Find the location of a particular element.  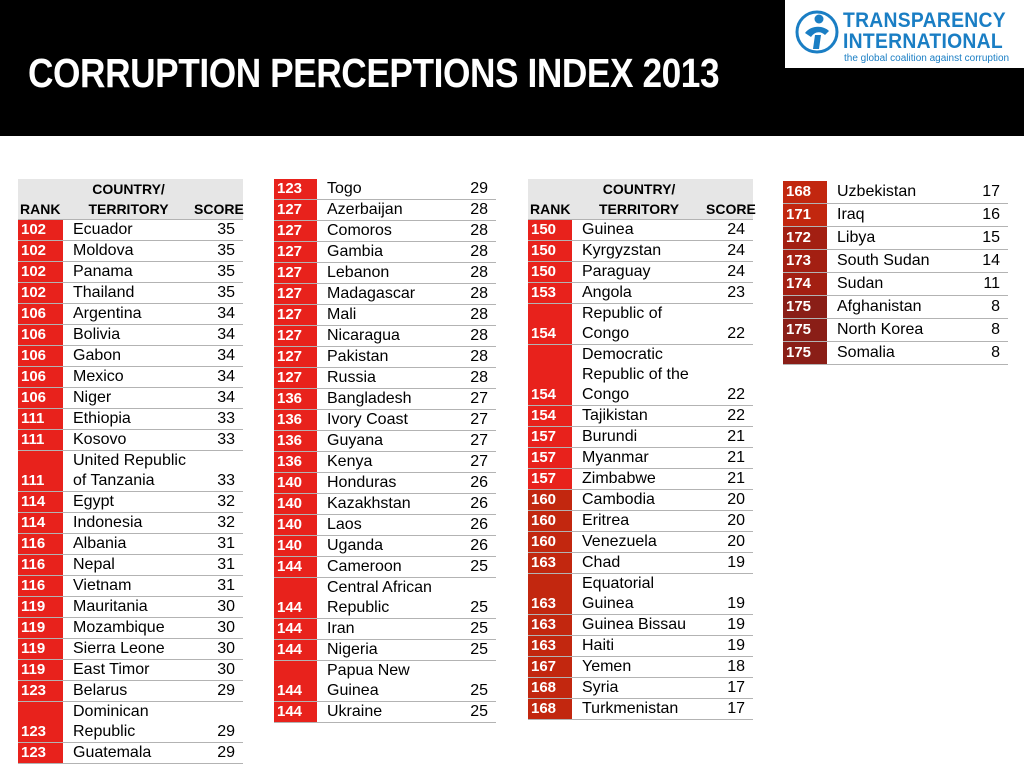

table-row: 127 Gambia 28 is located at coordinates (385, 252).